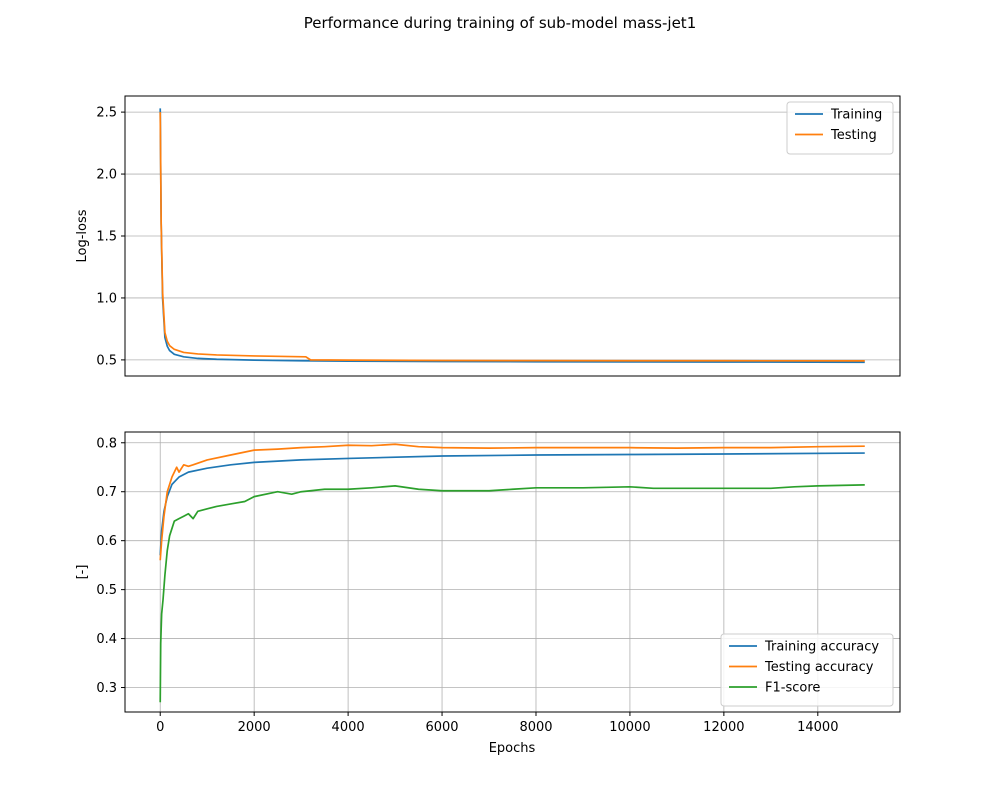 The width and height of the screenshot is (1000, 800). Describe the element at coordinates (106, 443) in the screenshot. I see `y-tick-label: 0.8` at that location.